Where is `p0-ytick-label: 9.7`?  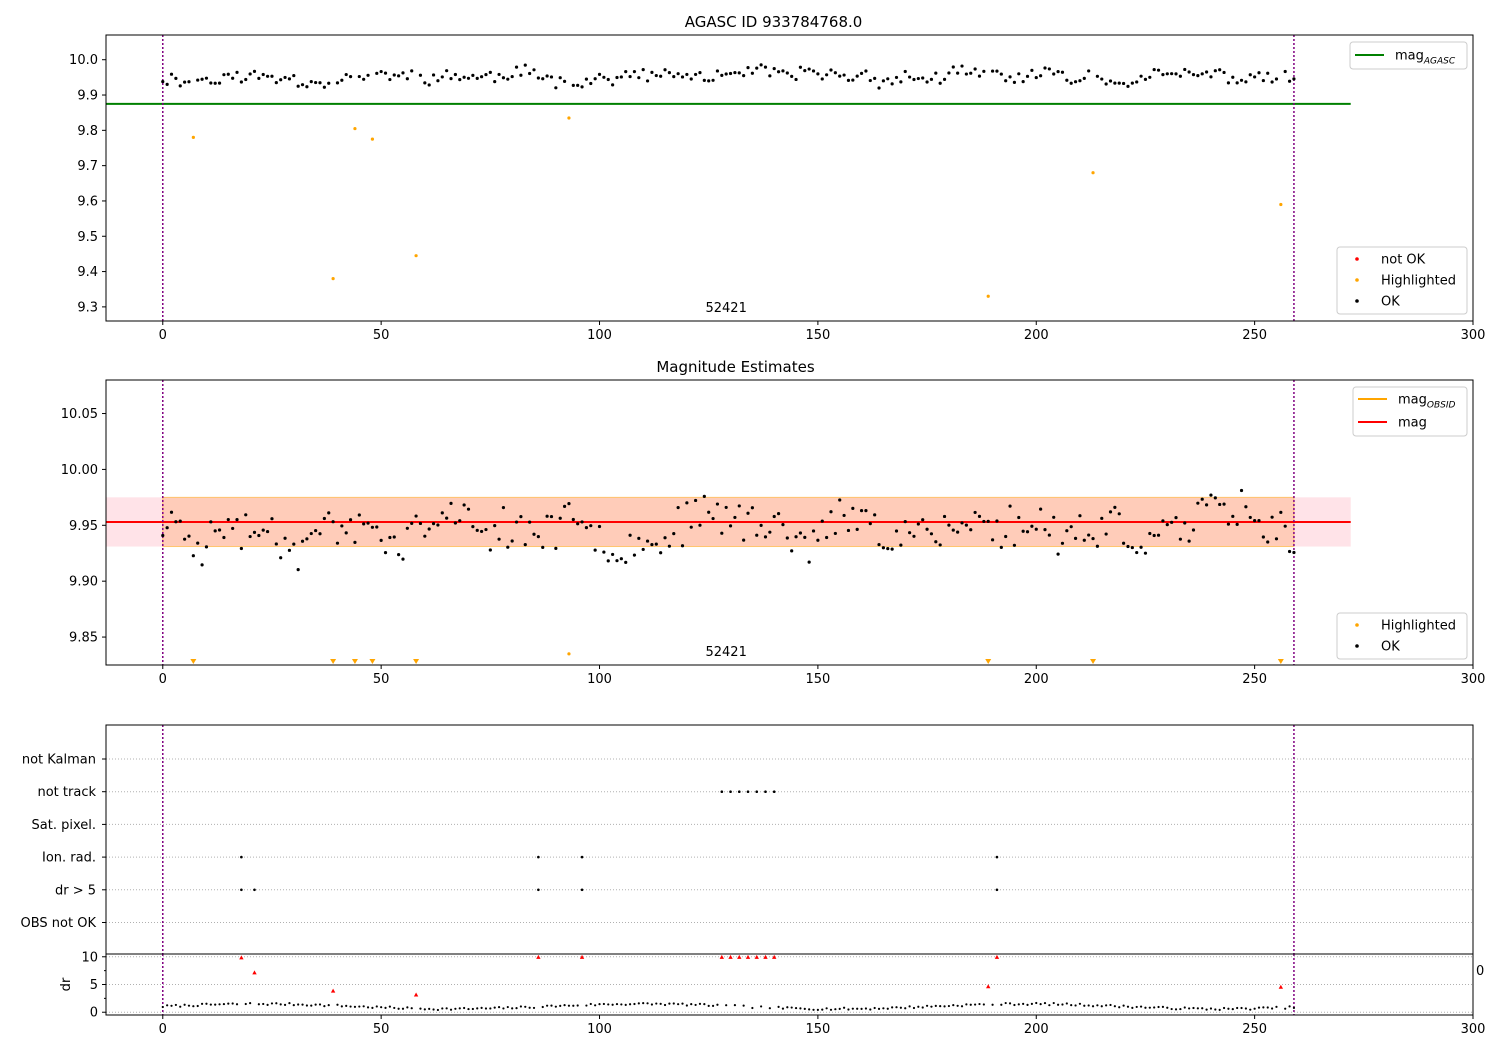
p0-ytick-label: 9.7 is located at coordinates (87, 166).